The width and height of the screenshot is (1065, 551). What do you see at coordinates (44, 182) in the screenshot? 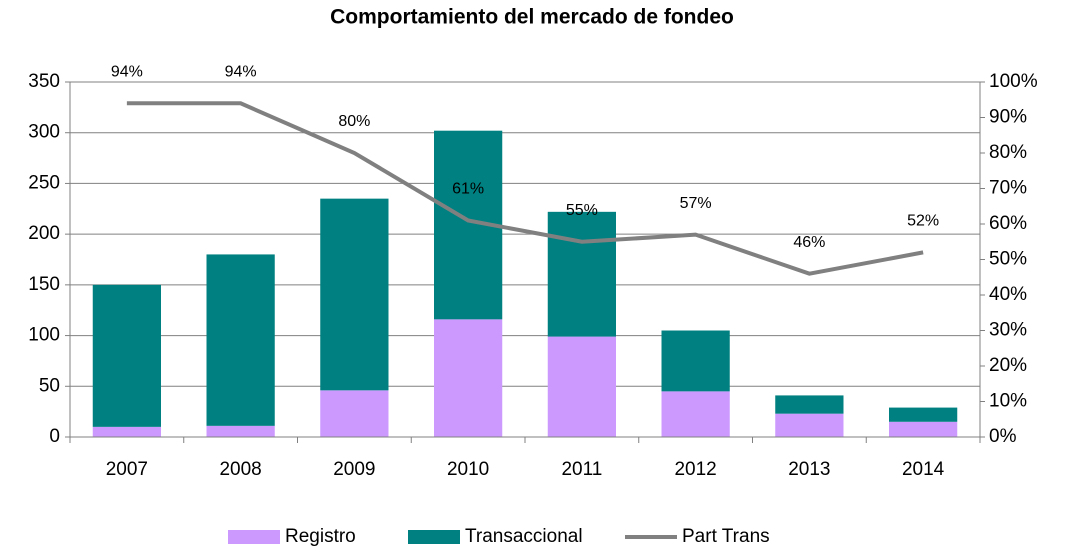
I see `y-tick-label: 250` at bounding box center [44, 182].